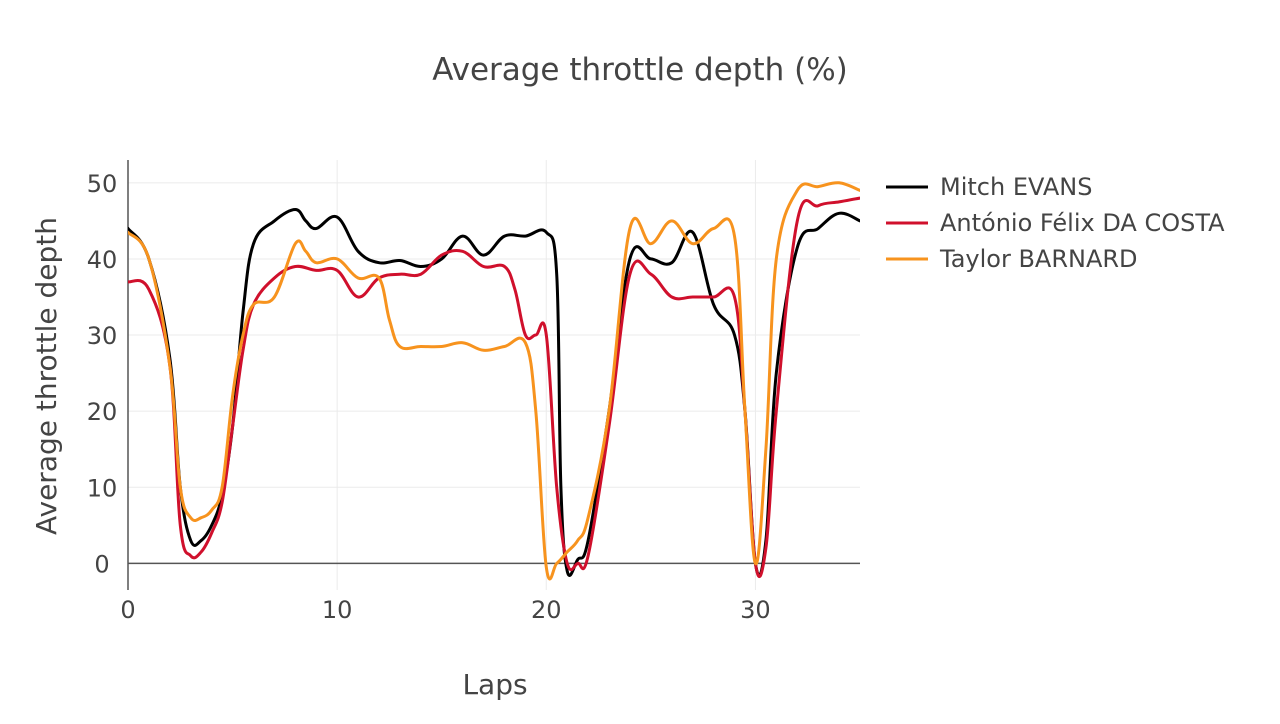 This screenshot has height=724, width=1280. What do you see at coordinates (1082, 223) in the screenshot?
I see `legend-label-antonio-felix-da-costa: António Félix DA COSTA` at bounding box center [1082, 223].